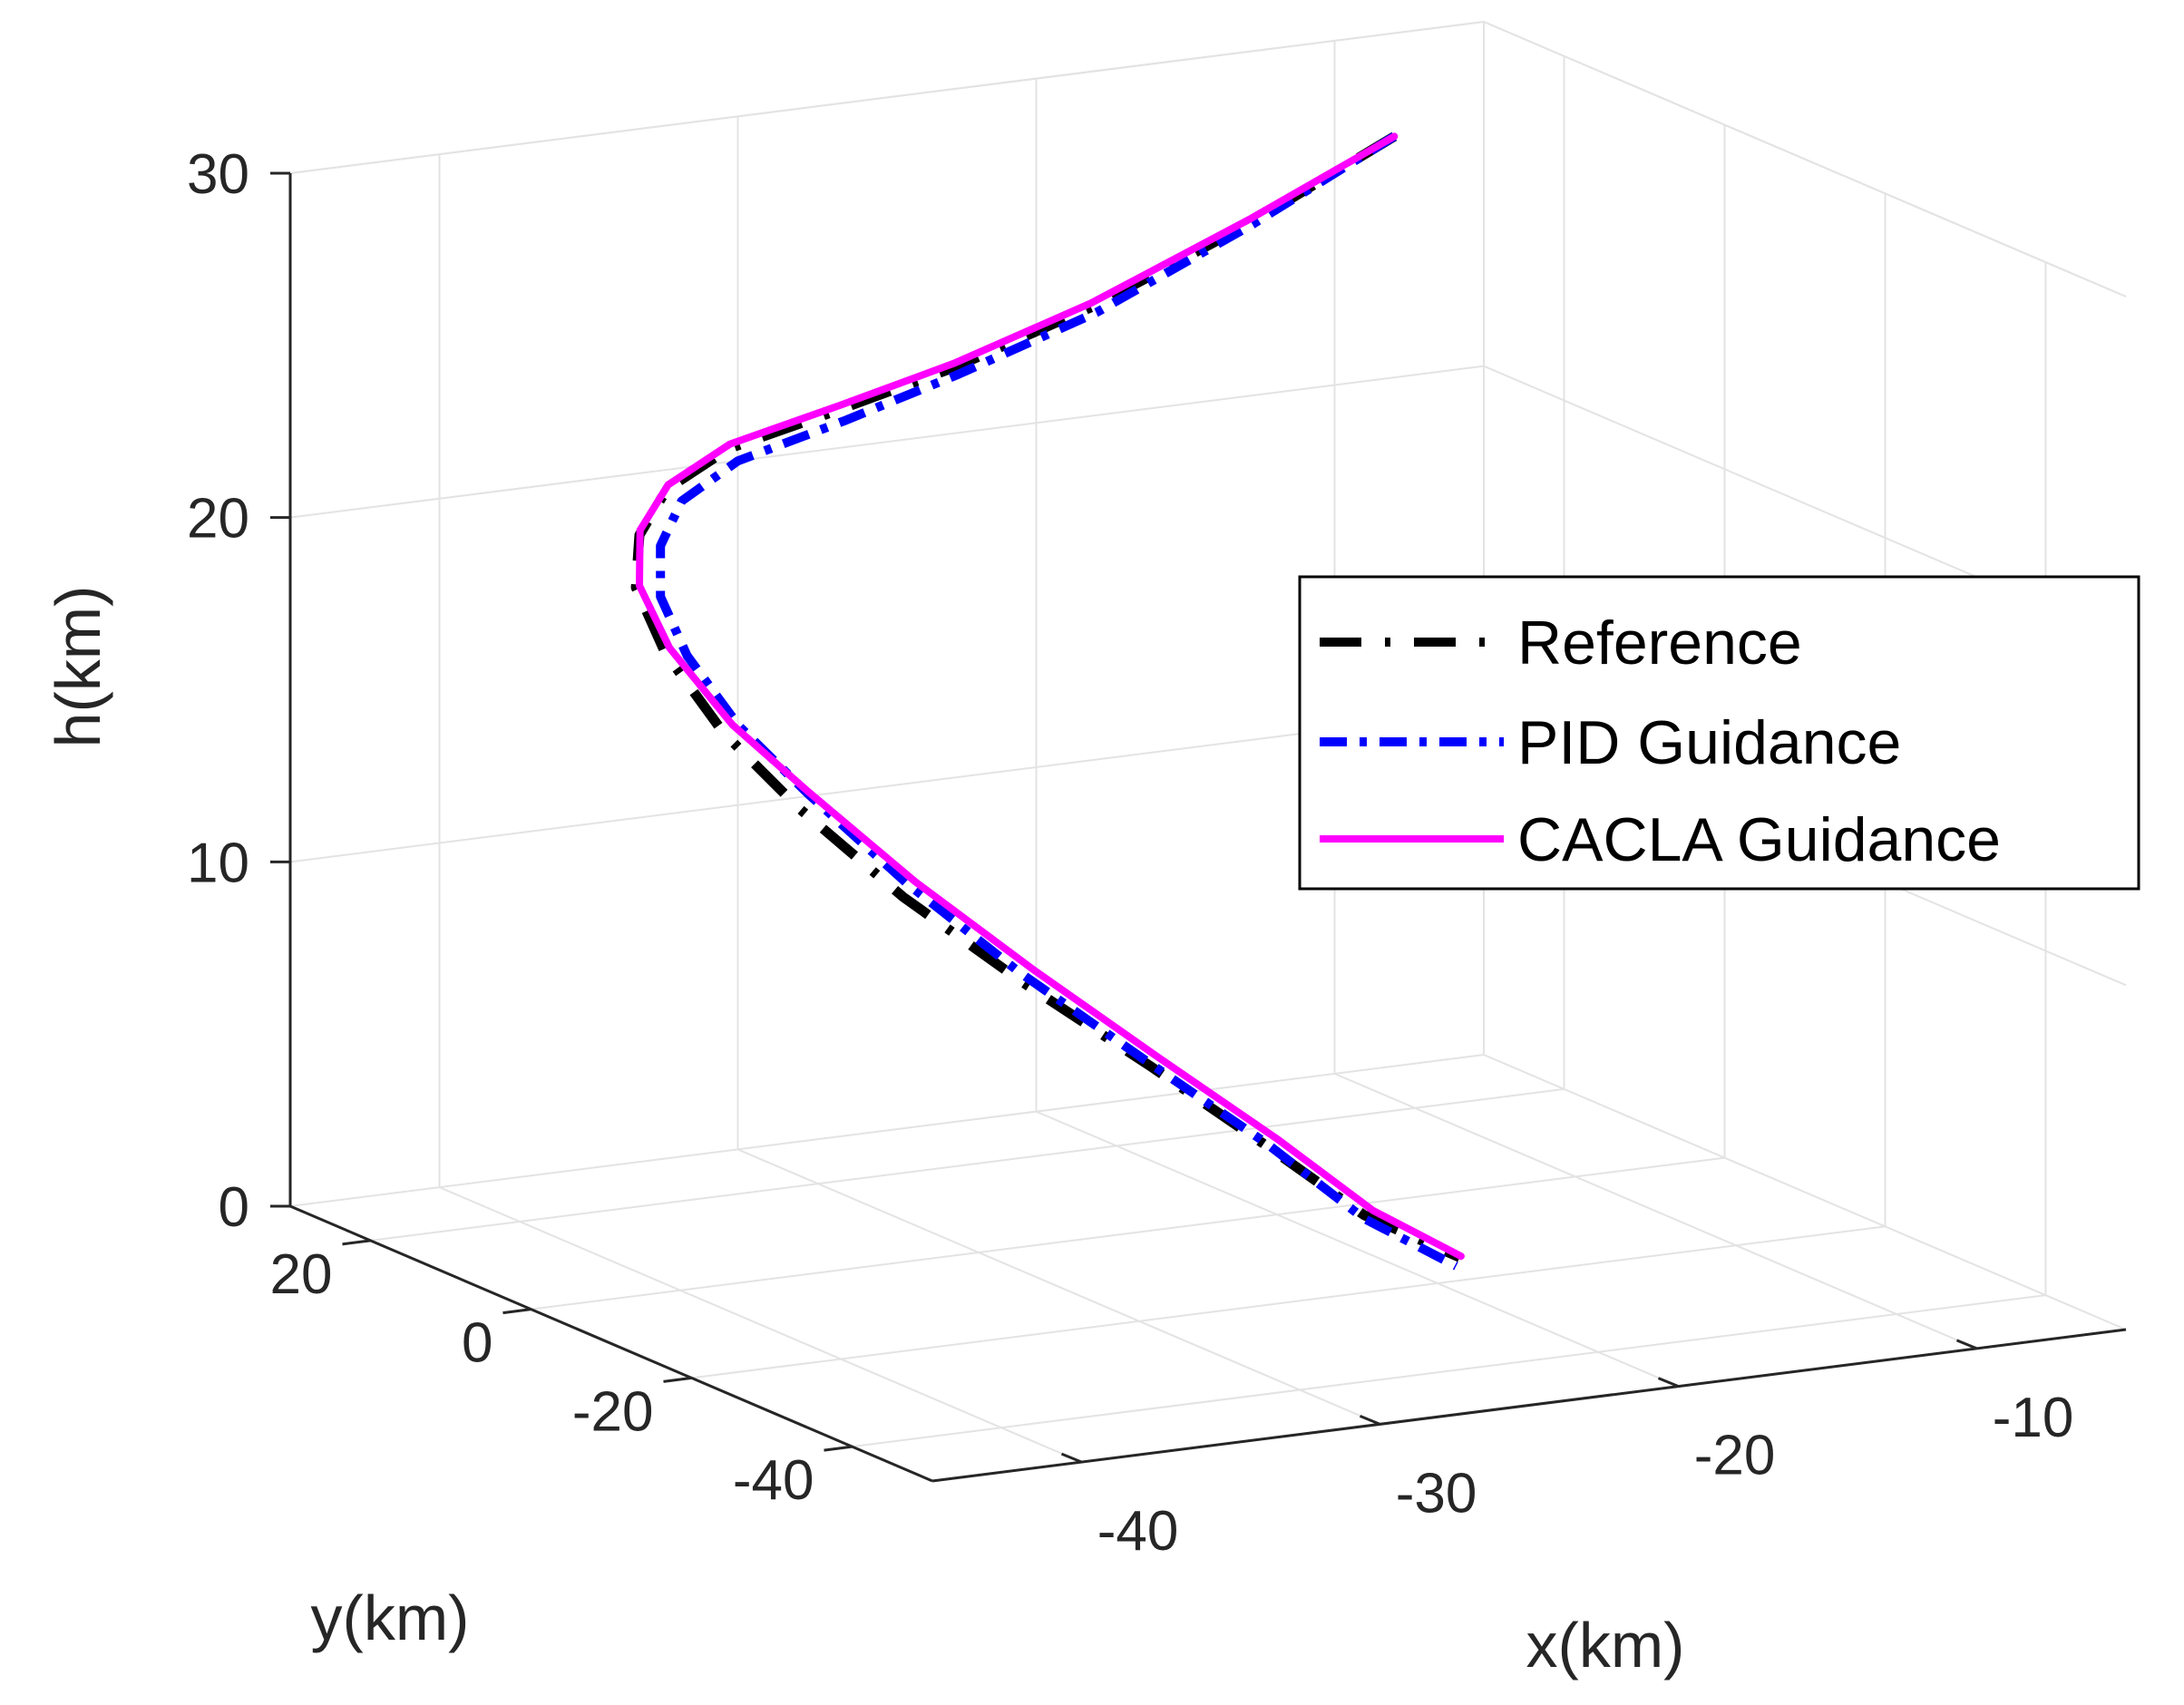 The image size is (2184, 1705). I want to click on y-tick-label: 20, so click(301, 1274).